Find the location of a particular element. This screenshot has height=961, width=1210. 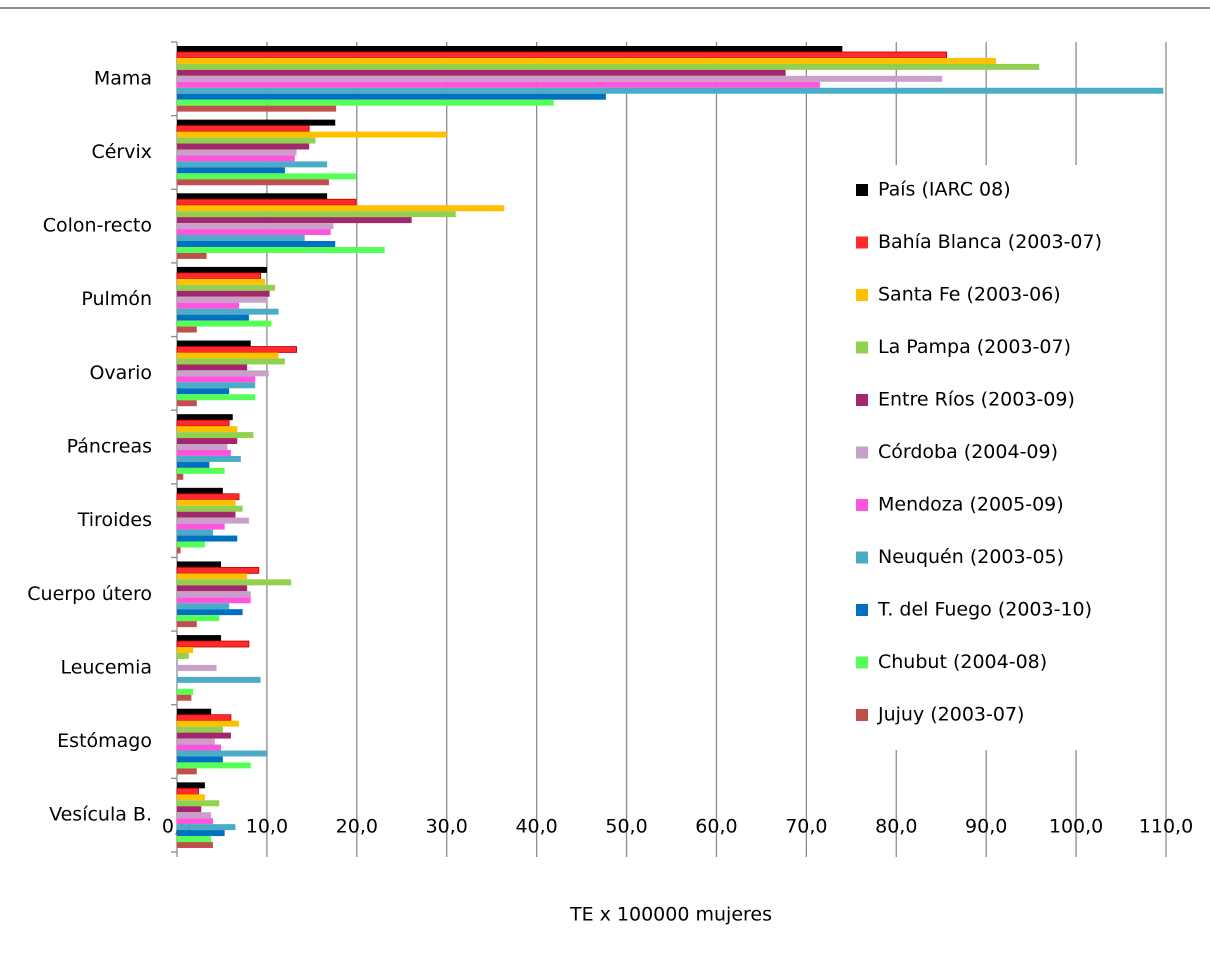

legend-label: Bahía Blanca (2003-07) is located at coordinates (990, 242).